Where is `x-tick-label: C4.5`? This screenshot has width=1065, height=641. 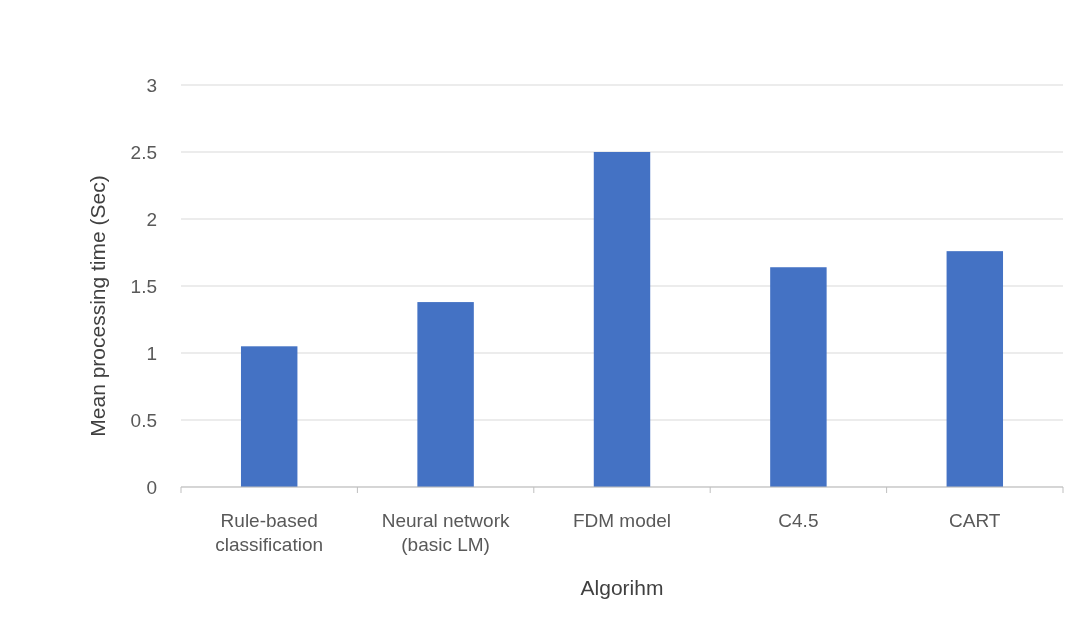
x-tick-label: C4.5 is located at coordinates (798, 520).